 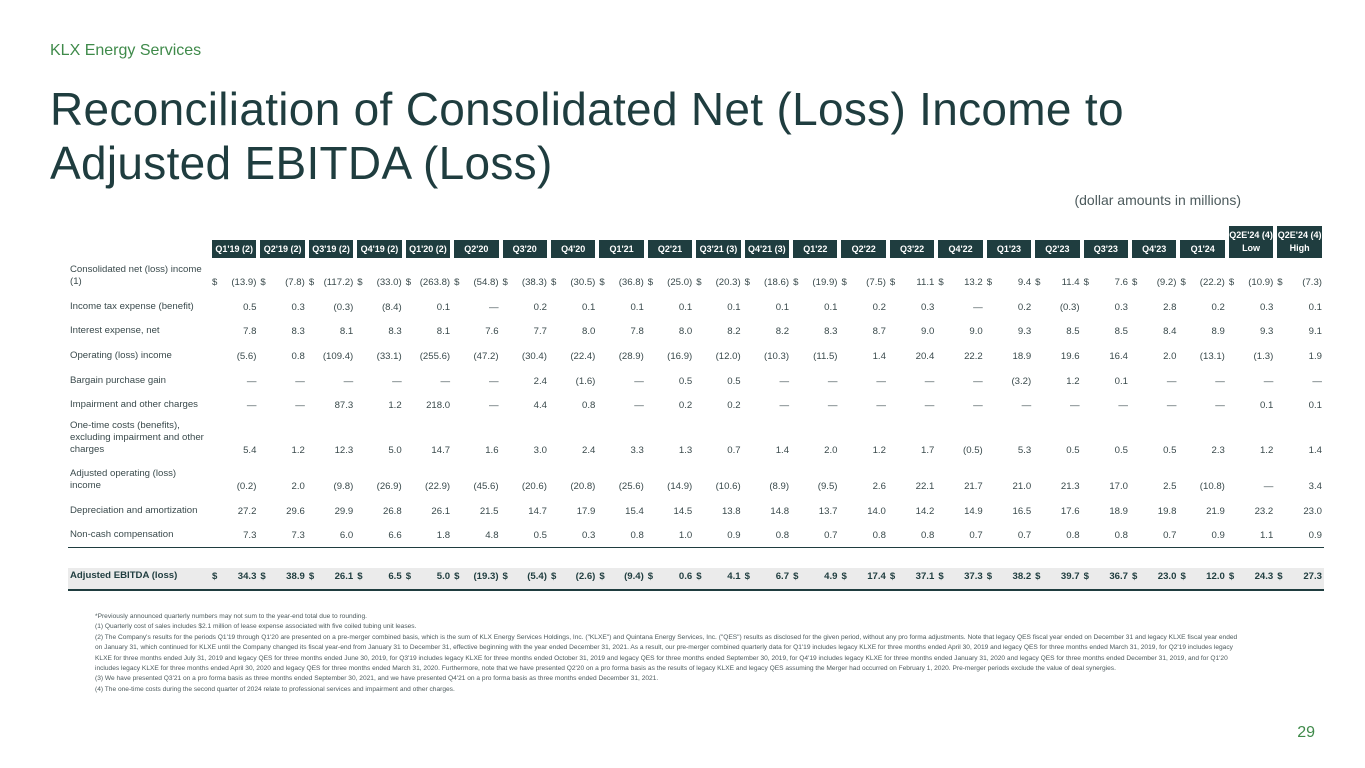 I want to click on value: 0.7, so click(x=831, y=536).